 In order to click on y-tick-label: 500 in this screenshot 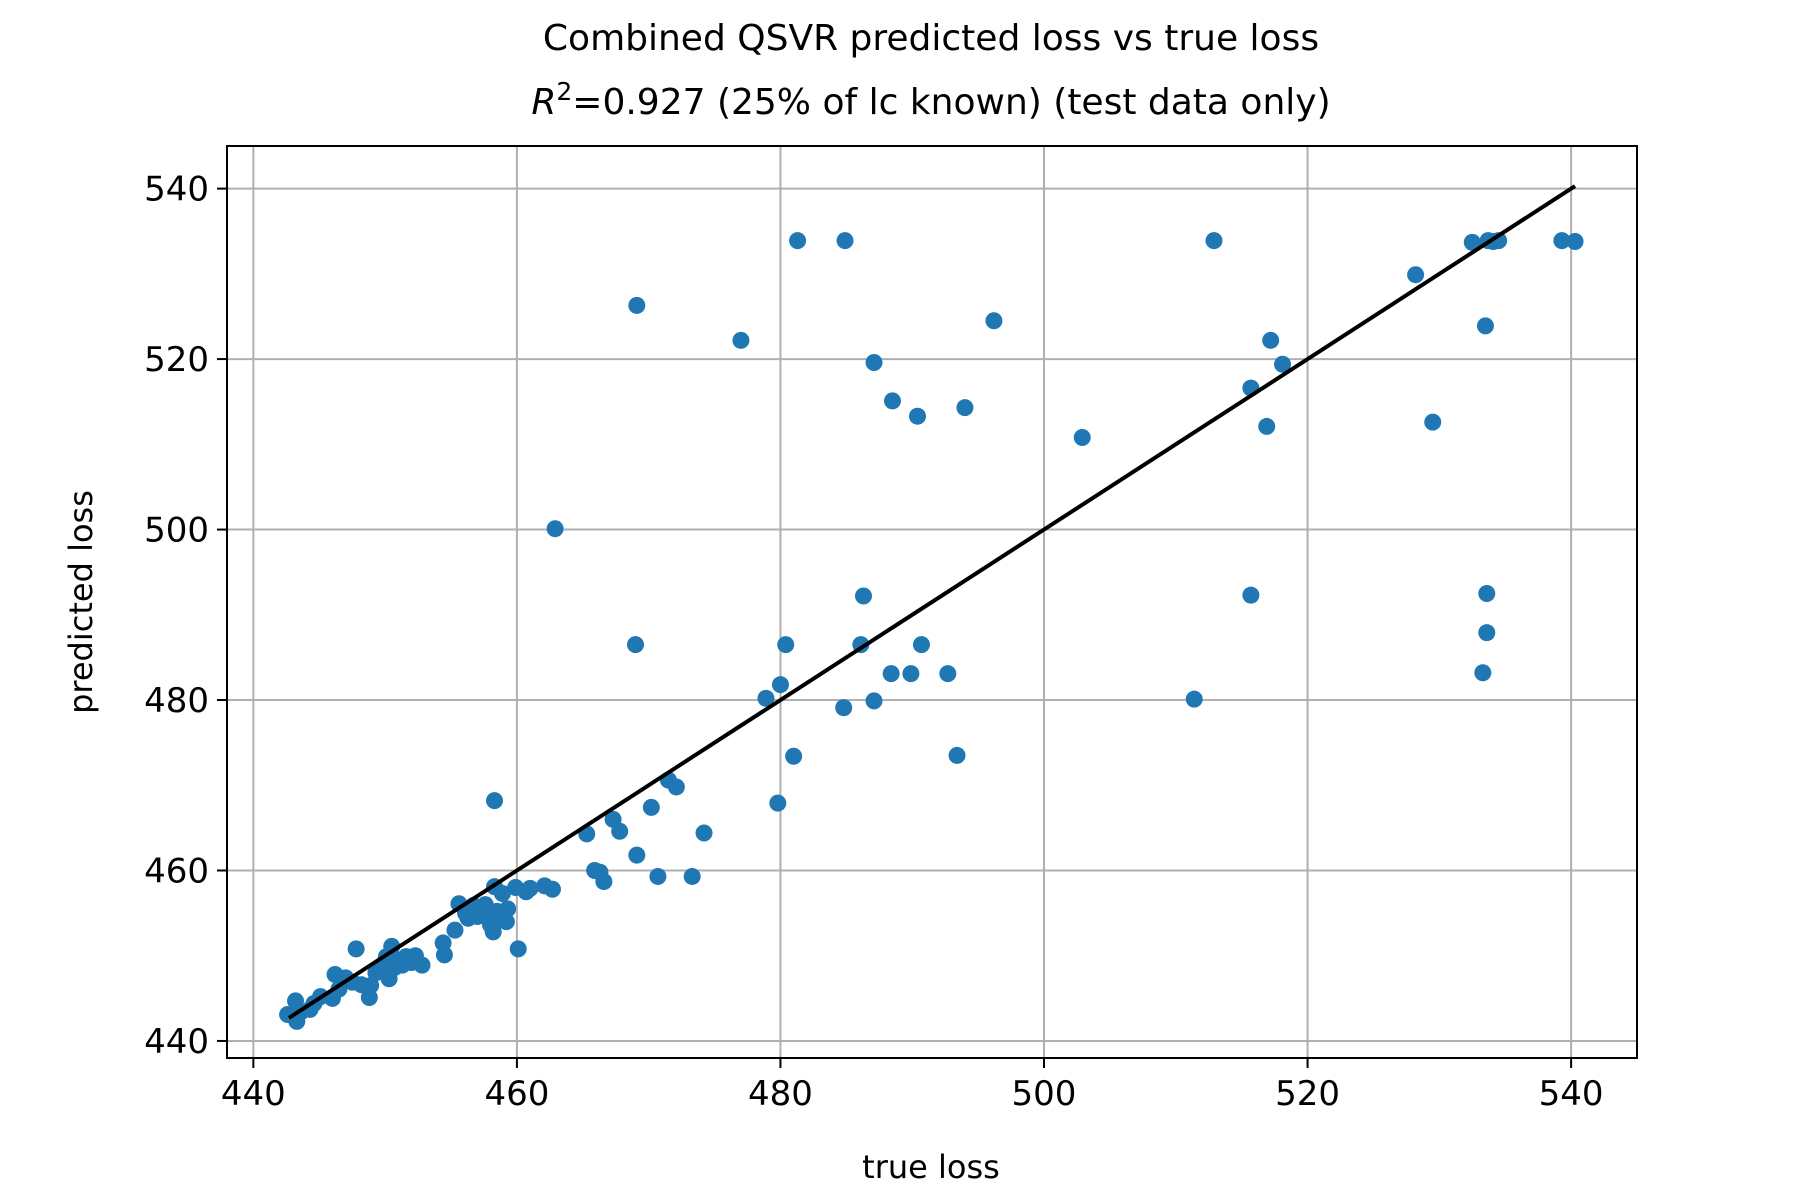, I will do `click(176, 531)`.